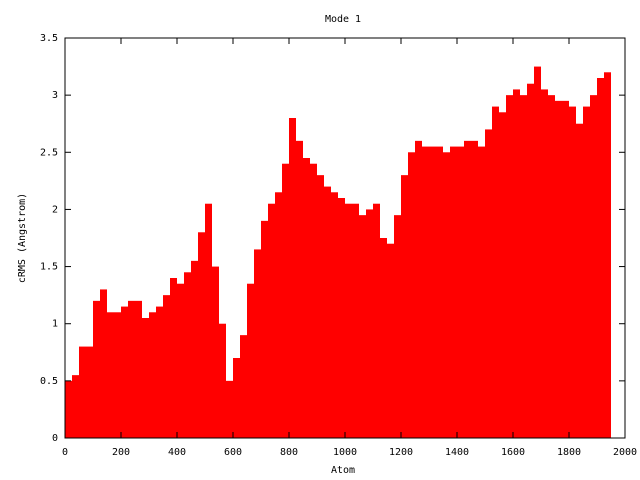  I want to click on y-tick-label: 3, so click(55, 95).